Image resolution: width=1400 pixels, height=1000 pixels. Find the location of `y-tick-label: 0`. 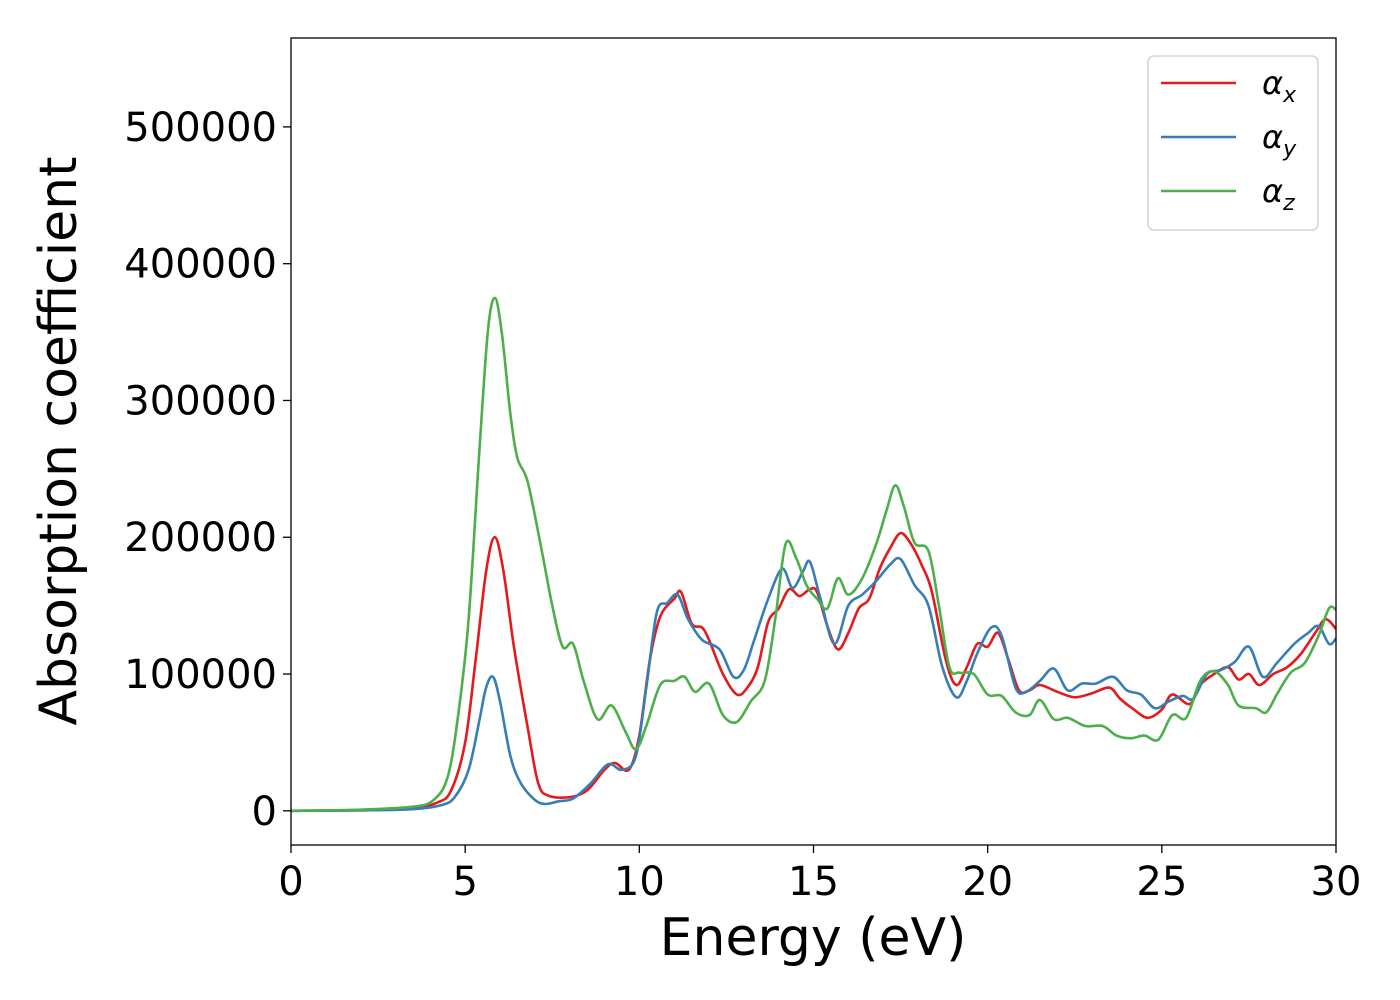

y-tick-label: 0 is located at coordinates (264, 812).